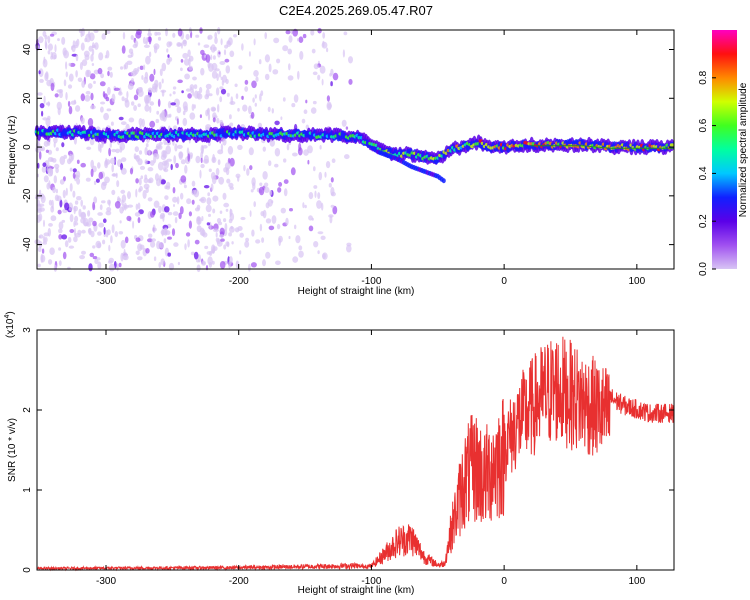 The height and width of the screenshot is (600, 750). I want to click on snr-scale-suffix: ), so click(10, 312).